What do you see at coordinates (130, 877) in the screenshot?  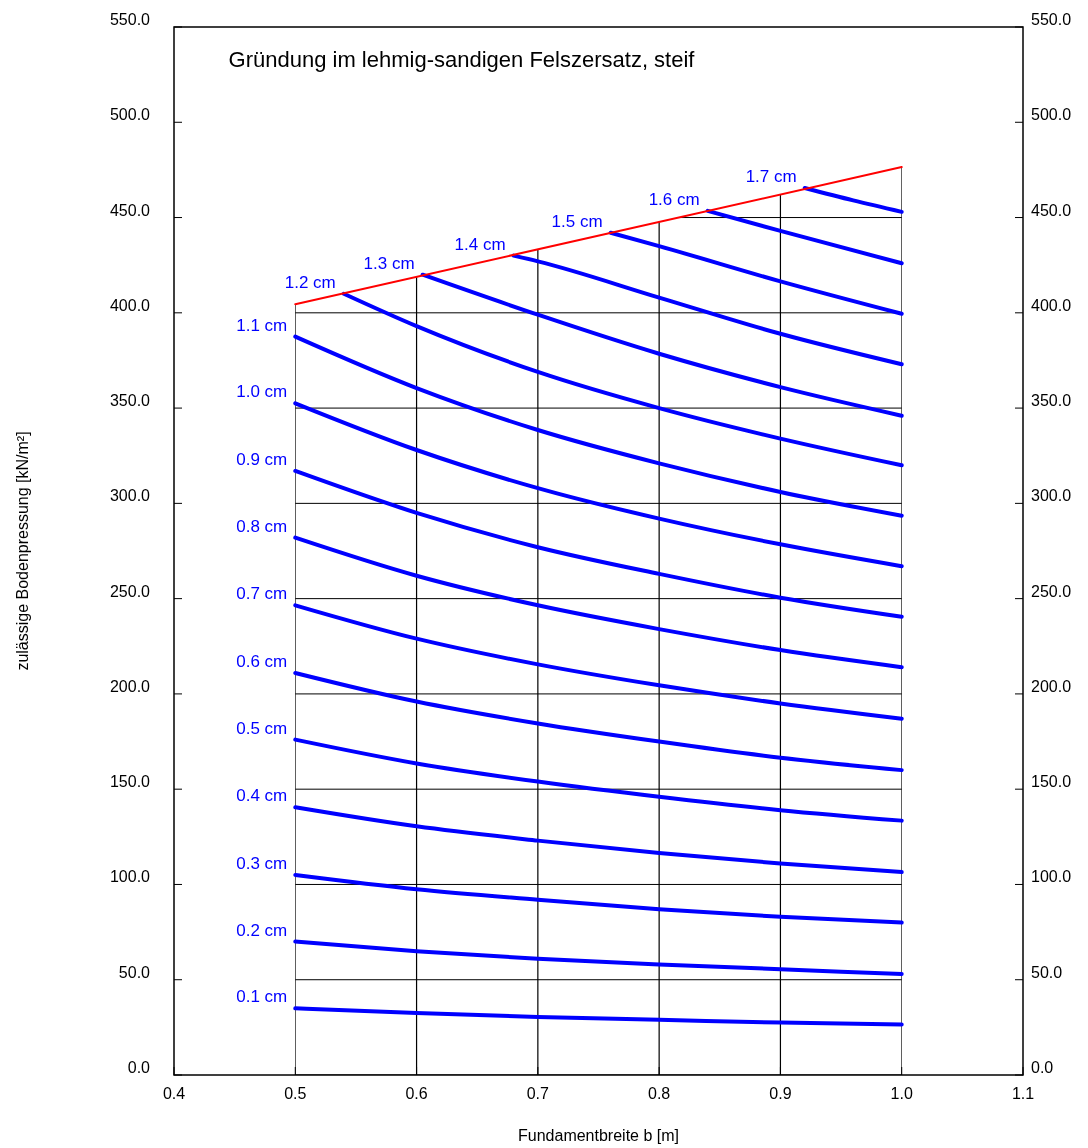 I see `y-tick-label: 100.0` at bounding box center [130, 877].